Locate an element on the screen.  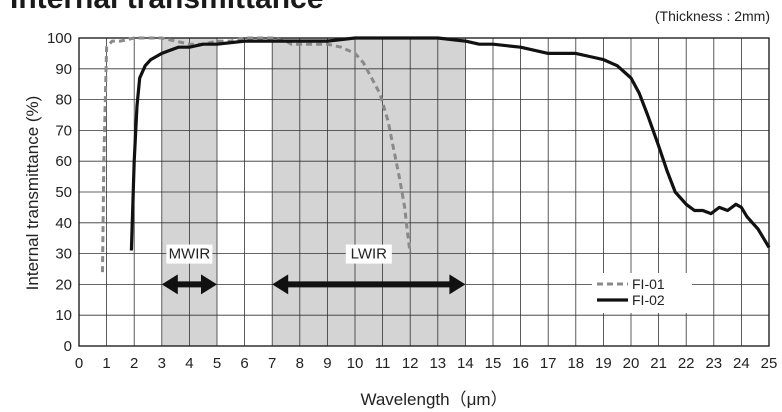
x-tick-label: 5 is located at coordinates (217, 363).